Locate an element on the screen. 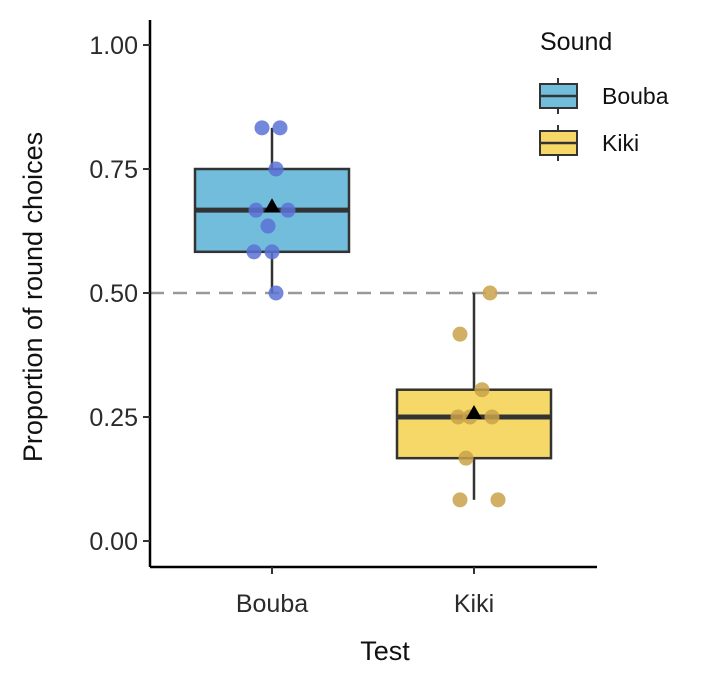  y-axis-title: Proportion of round choices is located at coordinates (33, 297).